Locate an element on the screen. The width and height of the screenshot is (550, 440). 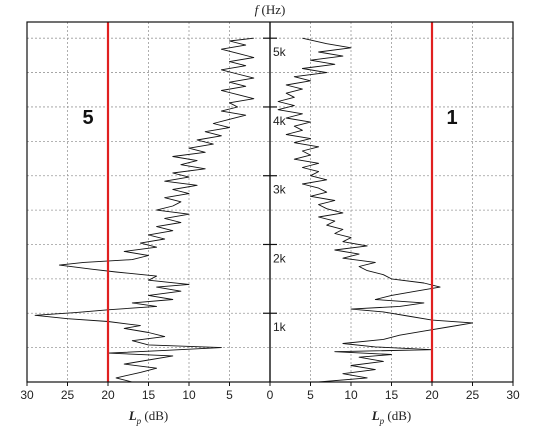
x-axis-title-left: Lp (dB) is located at coordinates (148, 417).